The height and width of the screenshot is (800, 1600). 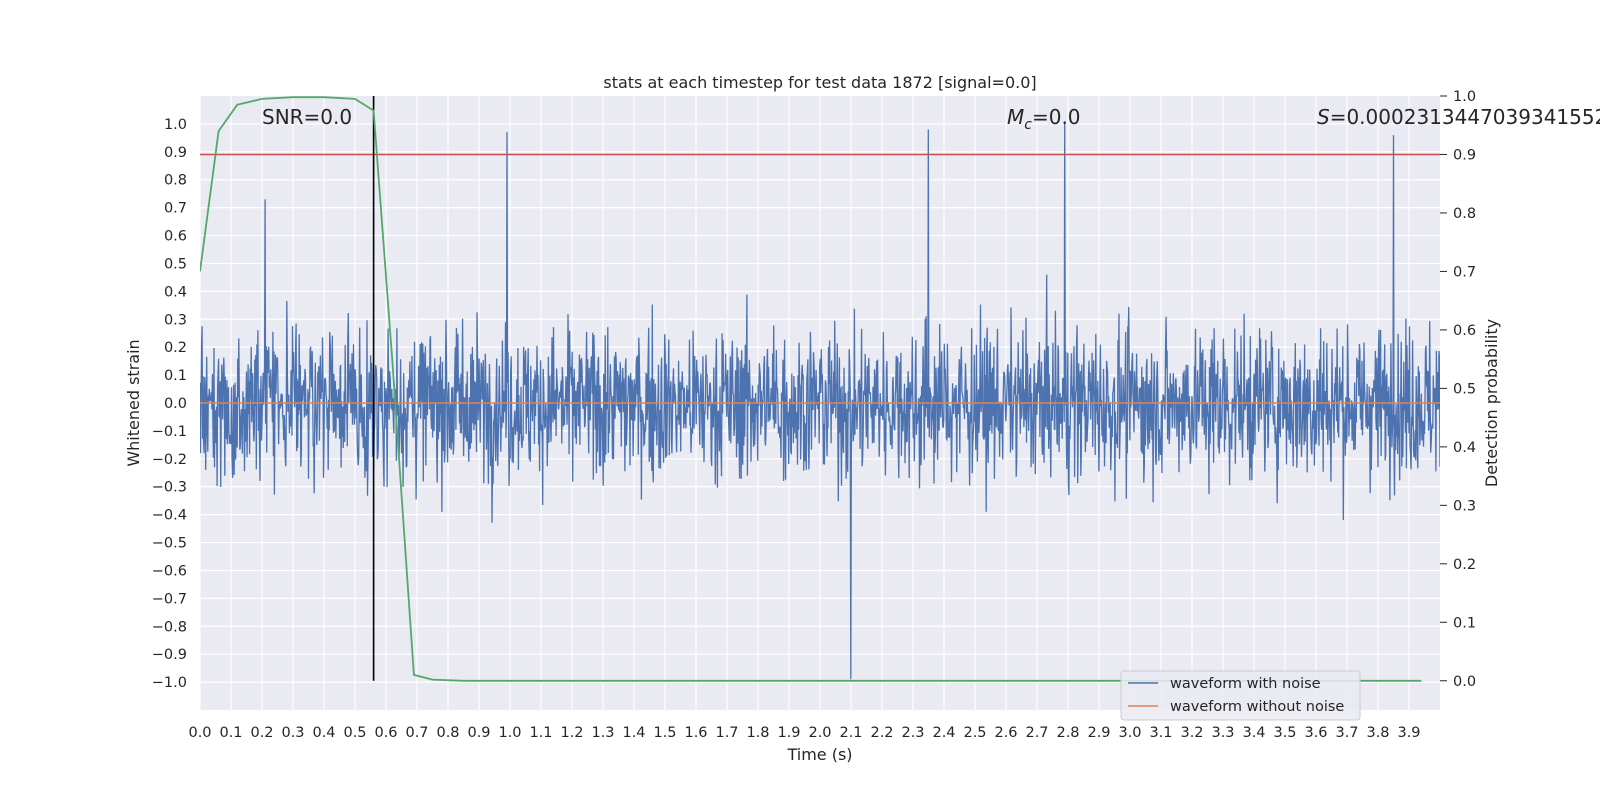 What do you see at coordinates (912, 733) in the screenshot?
I see `x-tick-label: 2.3` at bounding box center [912, 733].